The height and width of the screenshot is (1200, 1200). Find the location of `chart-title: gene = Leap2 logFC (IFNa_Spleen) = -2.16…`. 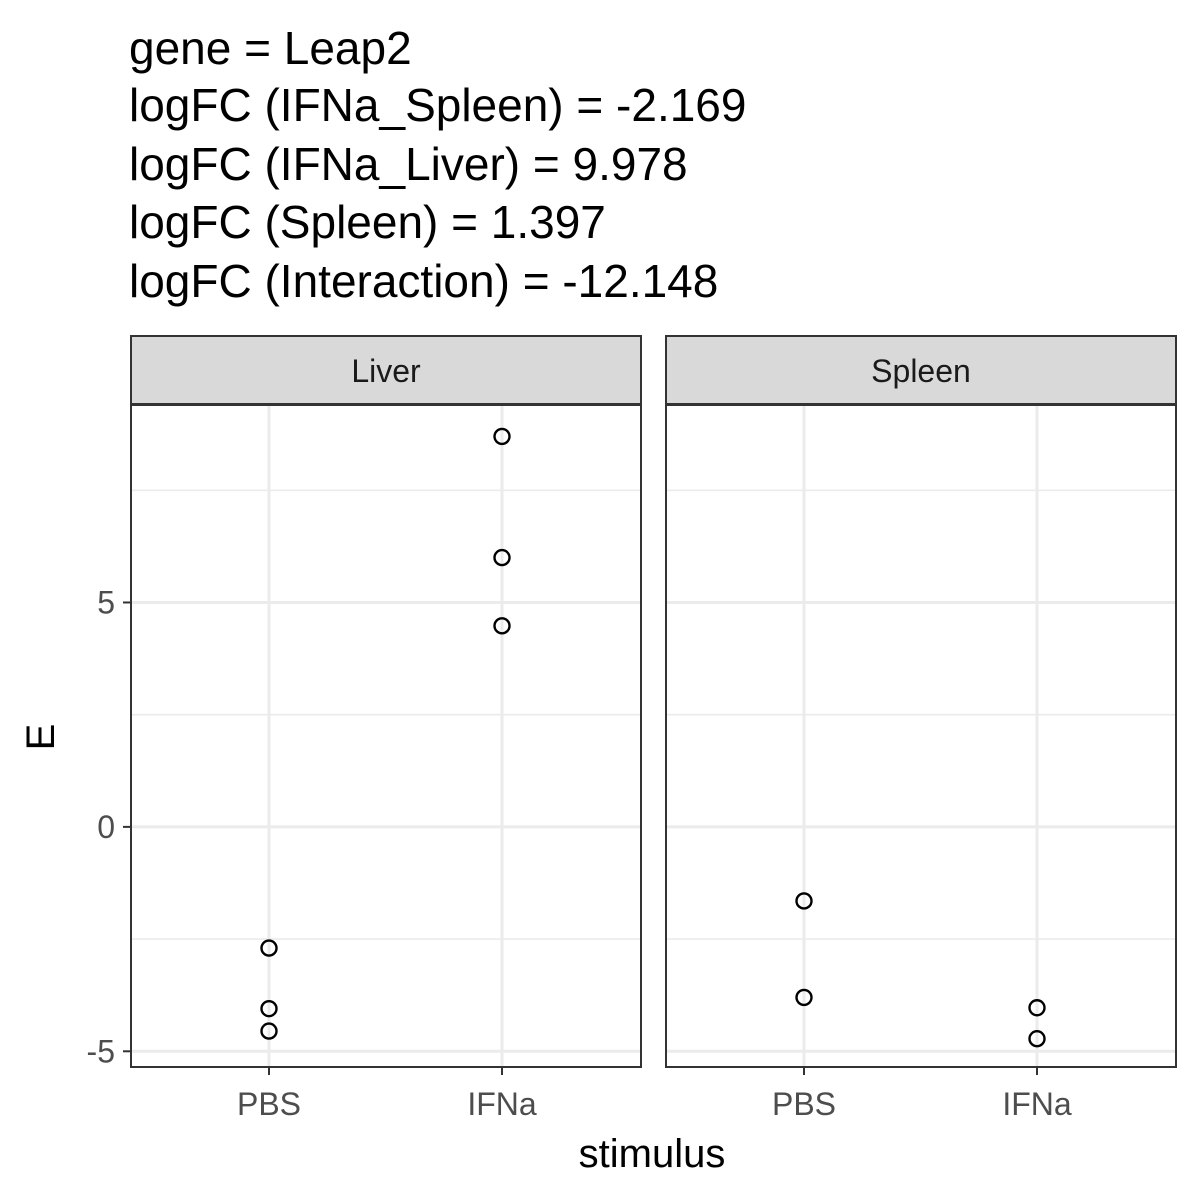

chart-title: gene = Leap2 logFC (IFNa_Spleen) = -2.16… is located at coordinates (437, 164).